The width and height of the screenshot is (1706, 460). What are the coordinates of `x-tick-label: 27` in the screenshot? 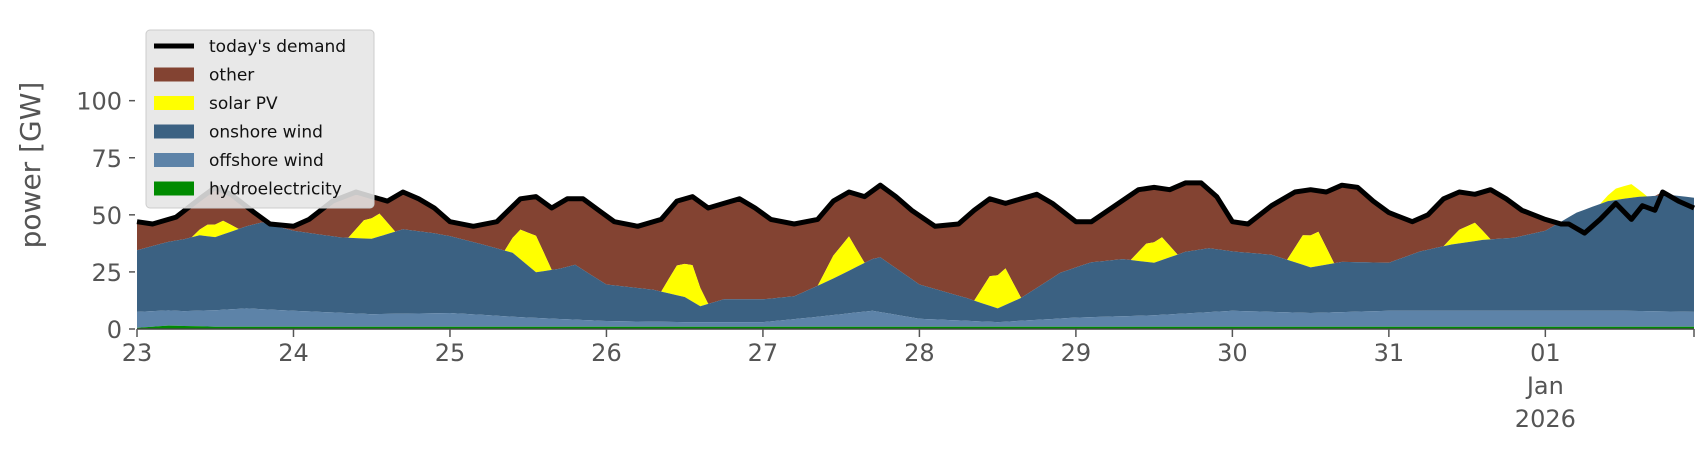 It's located at (763, 353).